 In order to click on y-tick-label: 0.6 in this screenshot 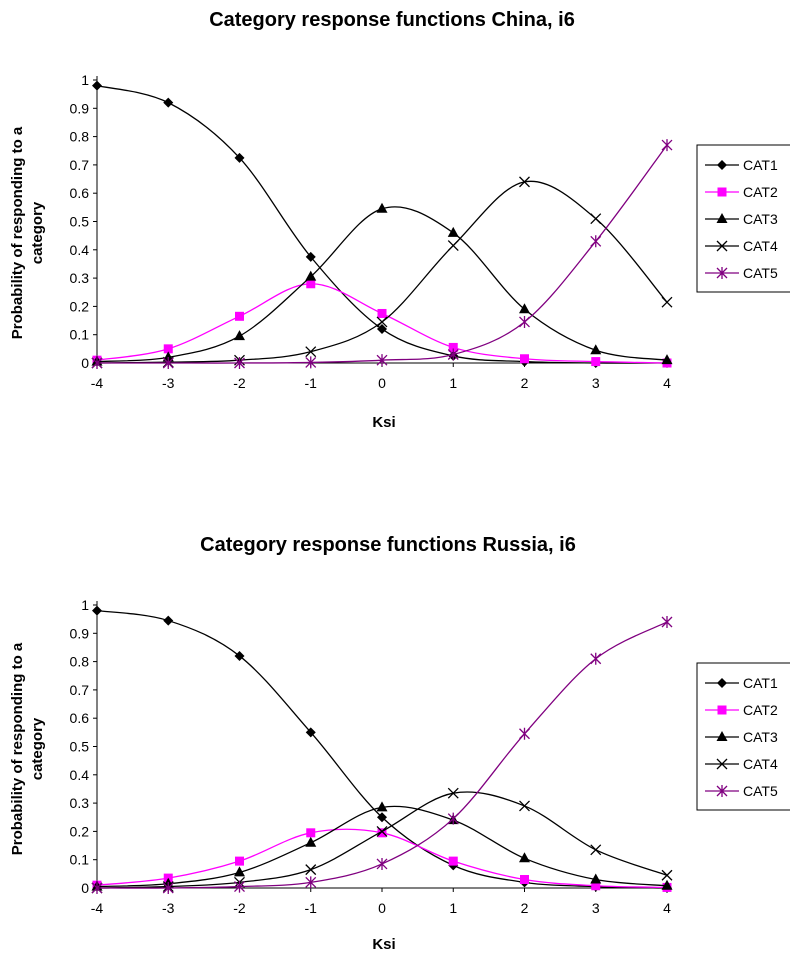, I will do `click(80, 193)`.